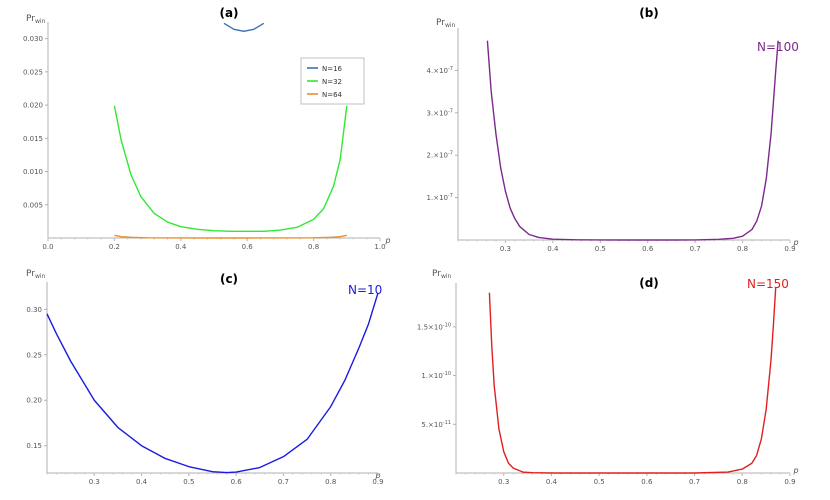 The width and height of the screenshot is (830, 500). I want to click on y-tick-label: 0.025, so click(33, 72).